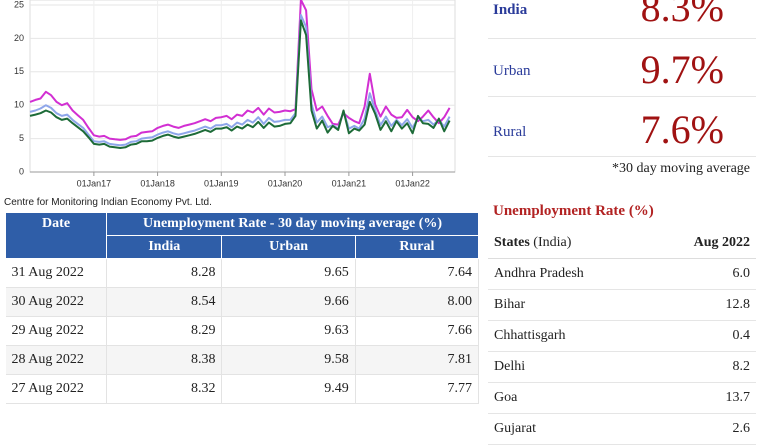 Image resolution: width=780 pixels, height=445 pixels. What do you see at coordinates (288, 302) in the screenshot?
I see `table-cell: 9.66` at bounding box center [288, 302].